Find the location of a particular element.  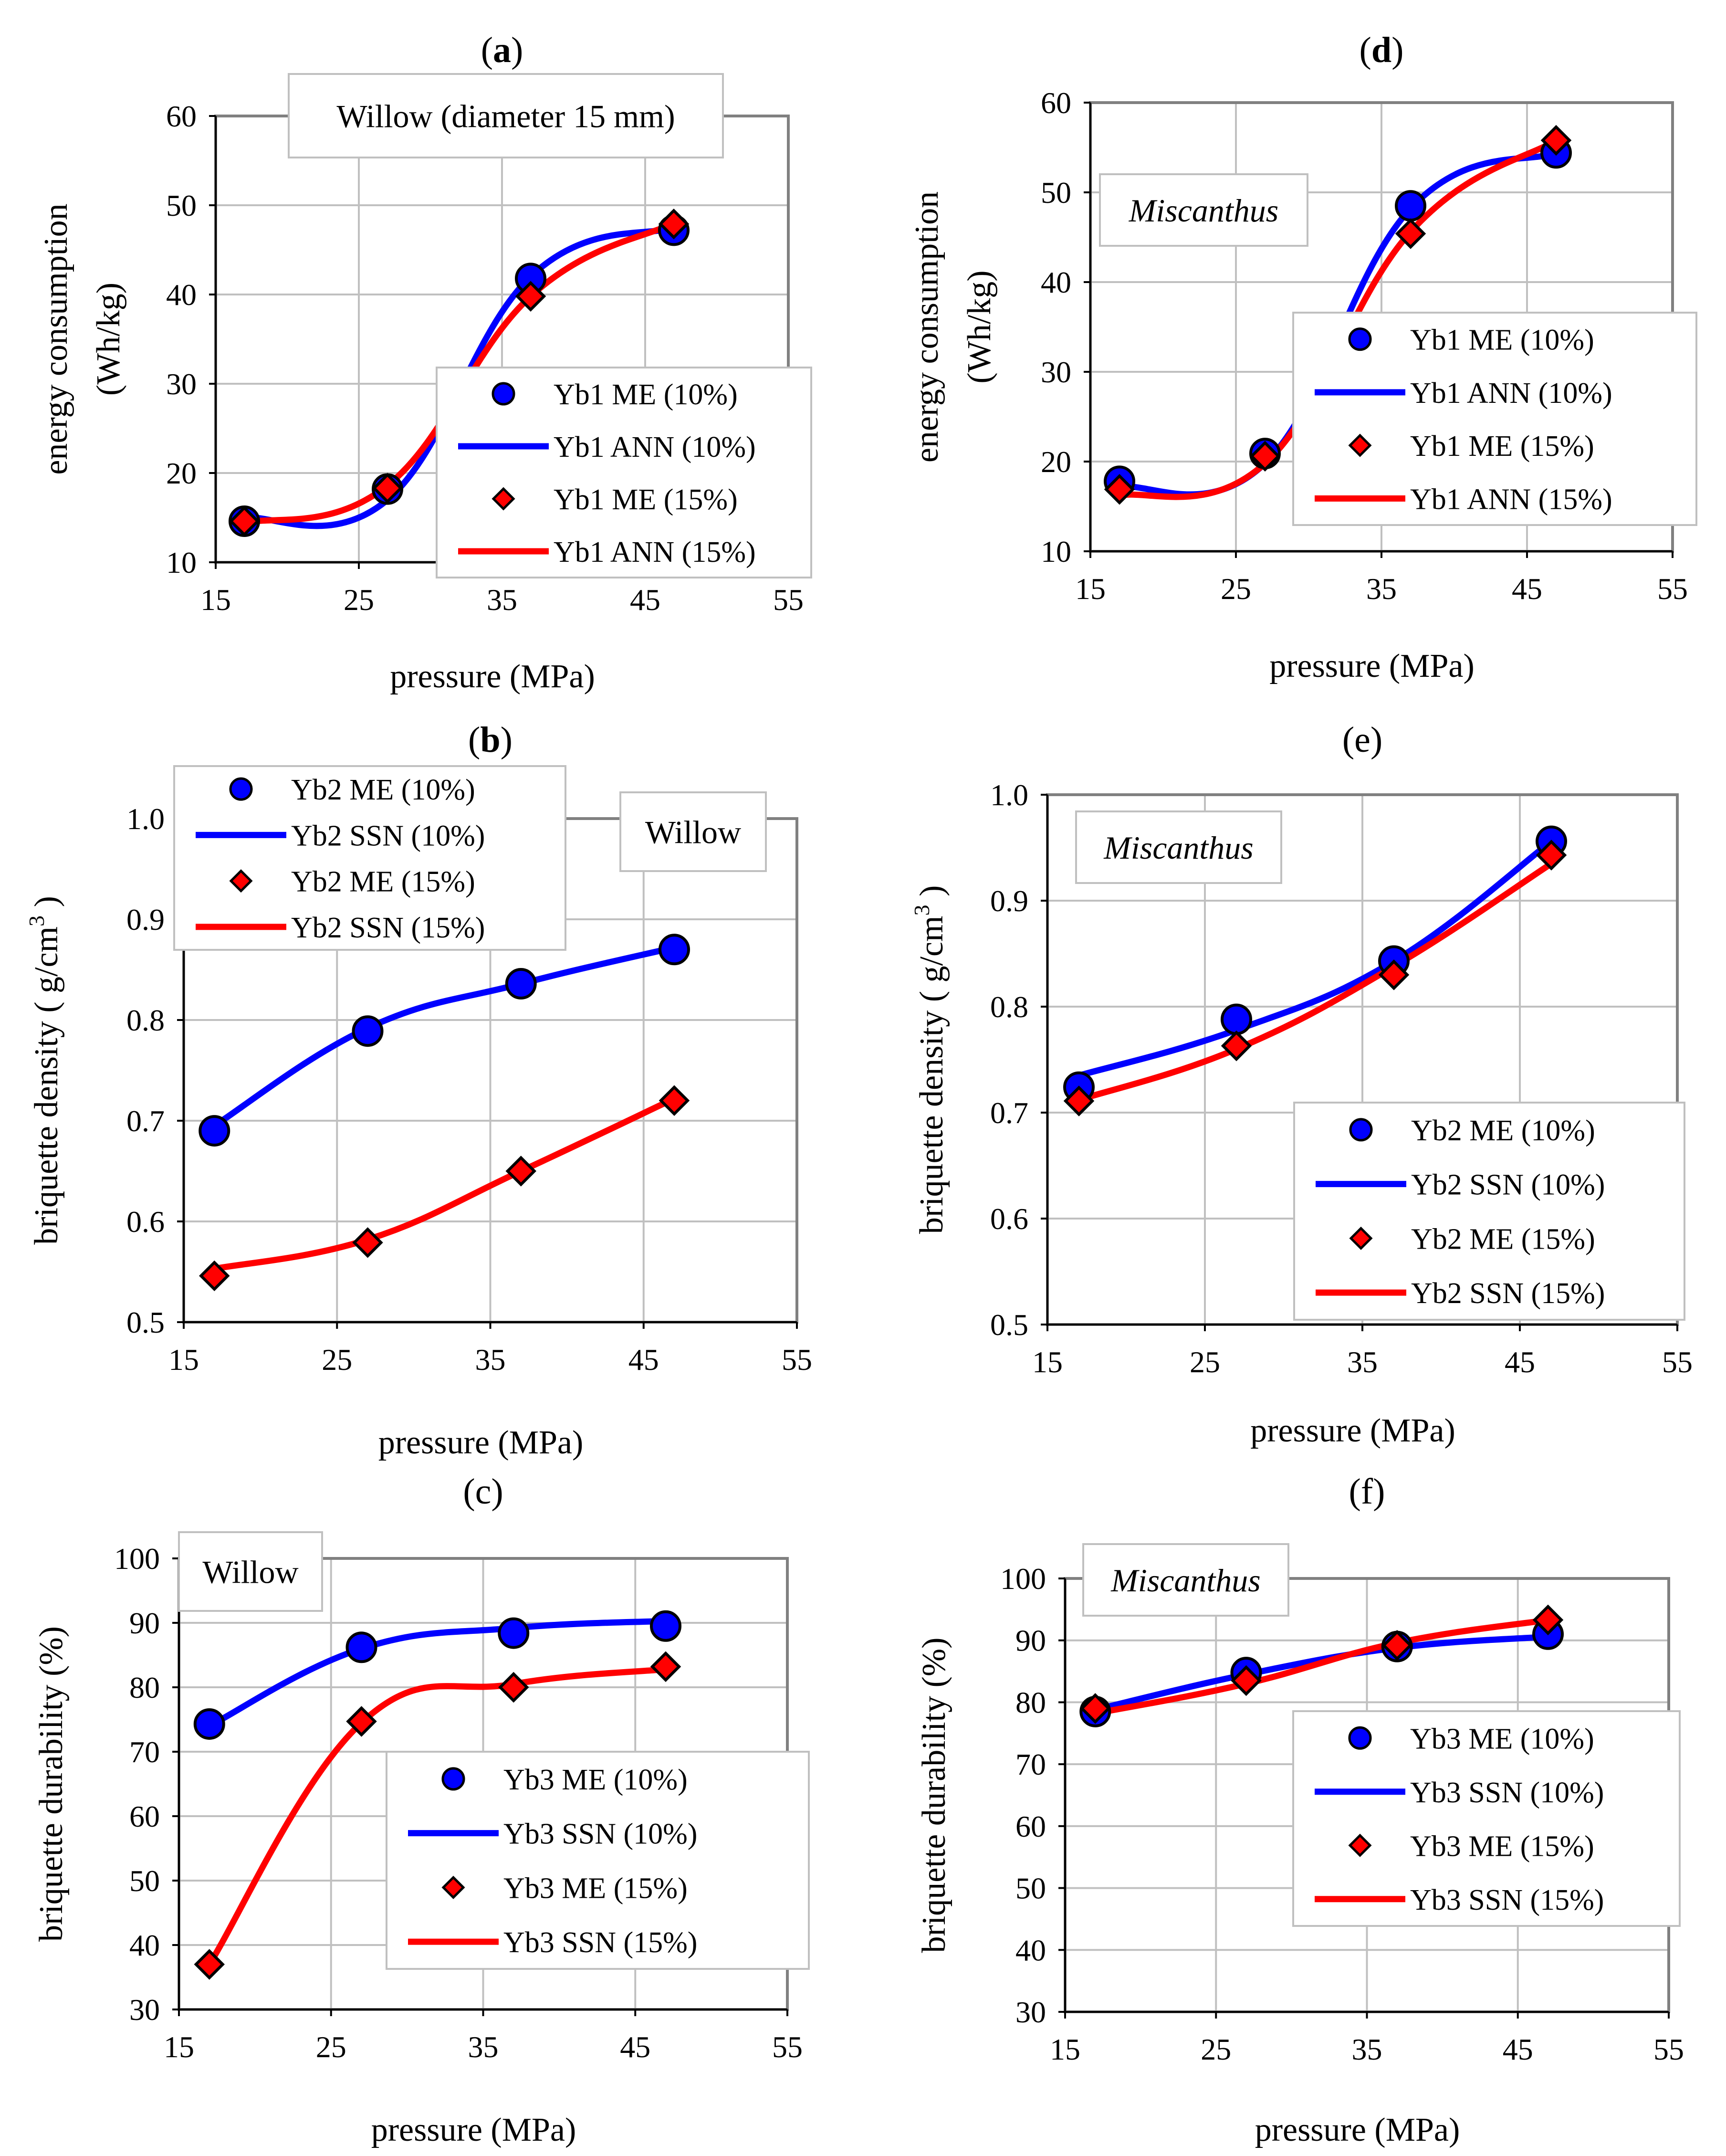

legend-entry-label: Yb1 ANN (10%) is located at coordinates (655, 447).